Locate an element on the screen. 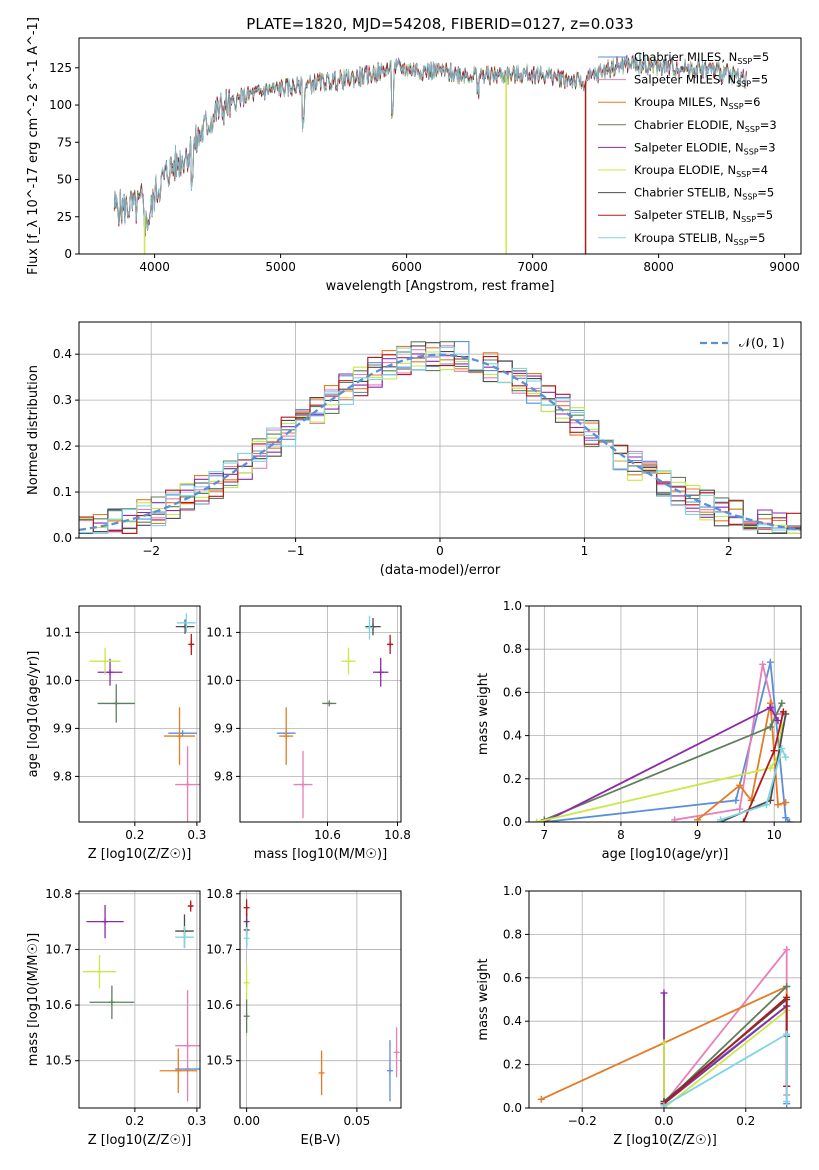  y-axis-label: mass [log10(M/M☉)] is located at coordinates (33, 999).